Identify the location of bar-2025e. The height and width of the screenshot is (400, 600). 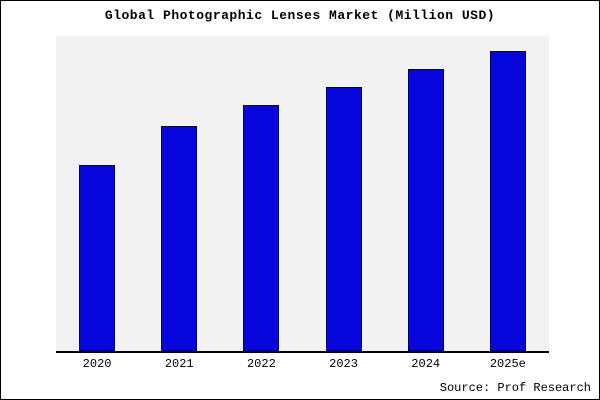
(507, 201).